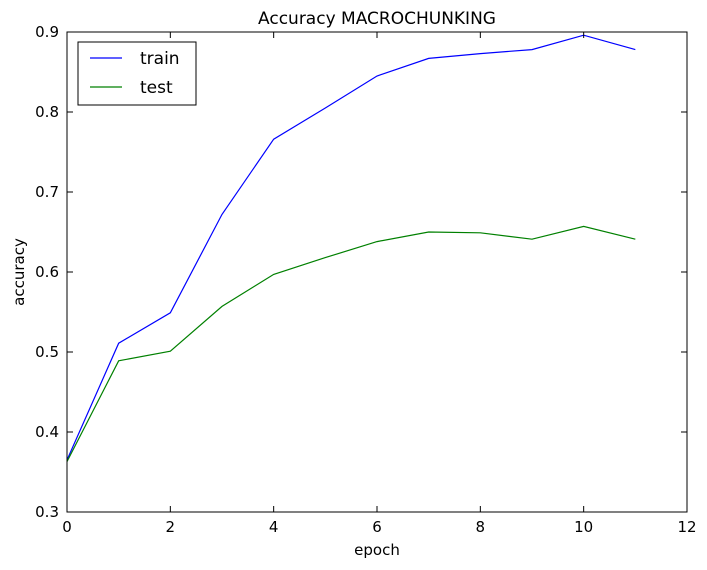 The image size is (707, 570). I want to click on legend-box, so click(137, 73).